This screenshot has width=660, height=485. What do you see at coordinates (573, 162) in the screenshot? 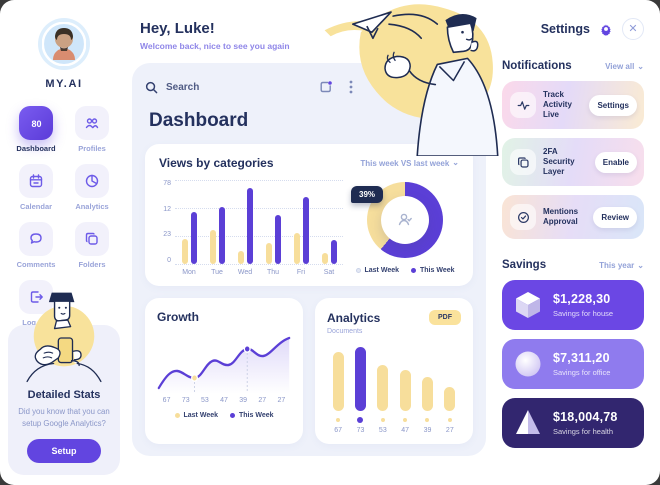
I see `notification-2fa-security: 2FA Security Layer Enable` at bounding box center [573, 162].